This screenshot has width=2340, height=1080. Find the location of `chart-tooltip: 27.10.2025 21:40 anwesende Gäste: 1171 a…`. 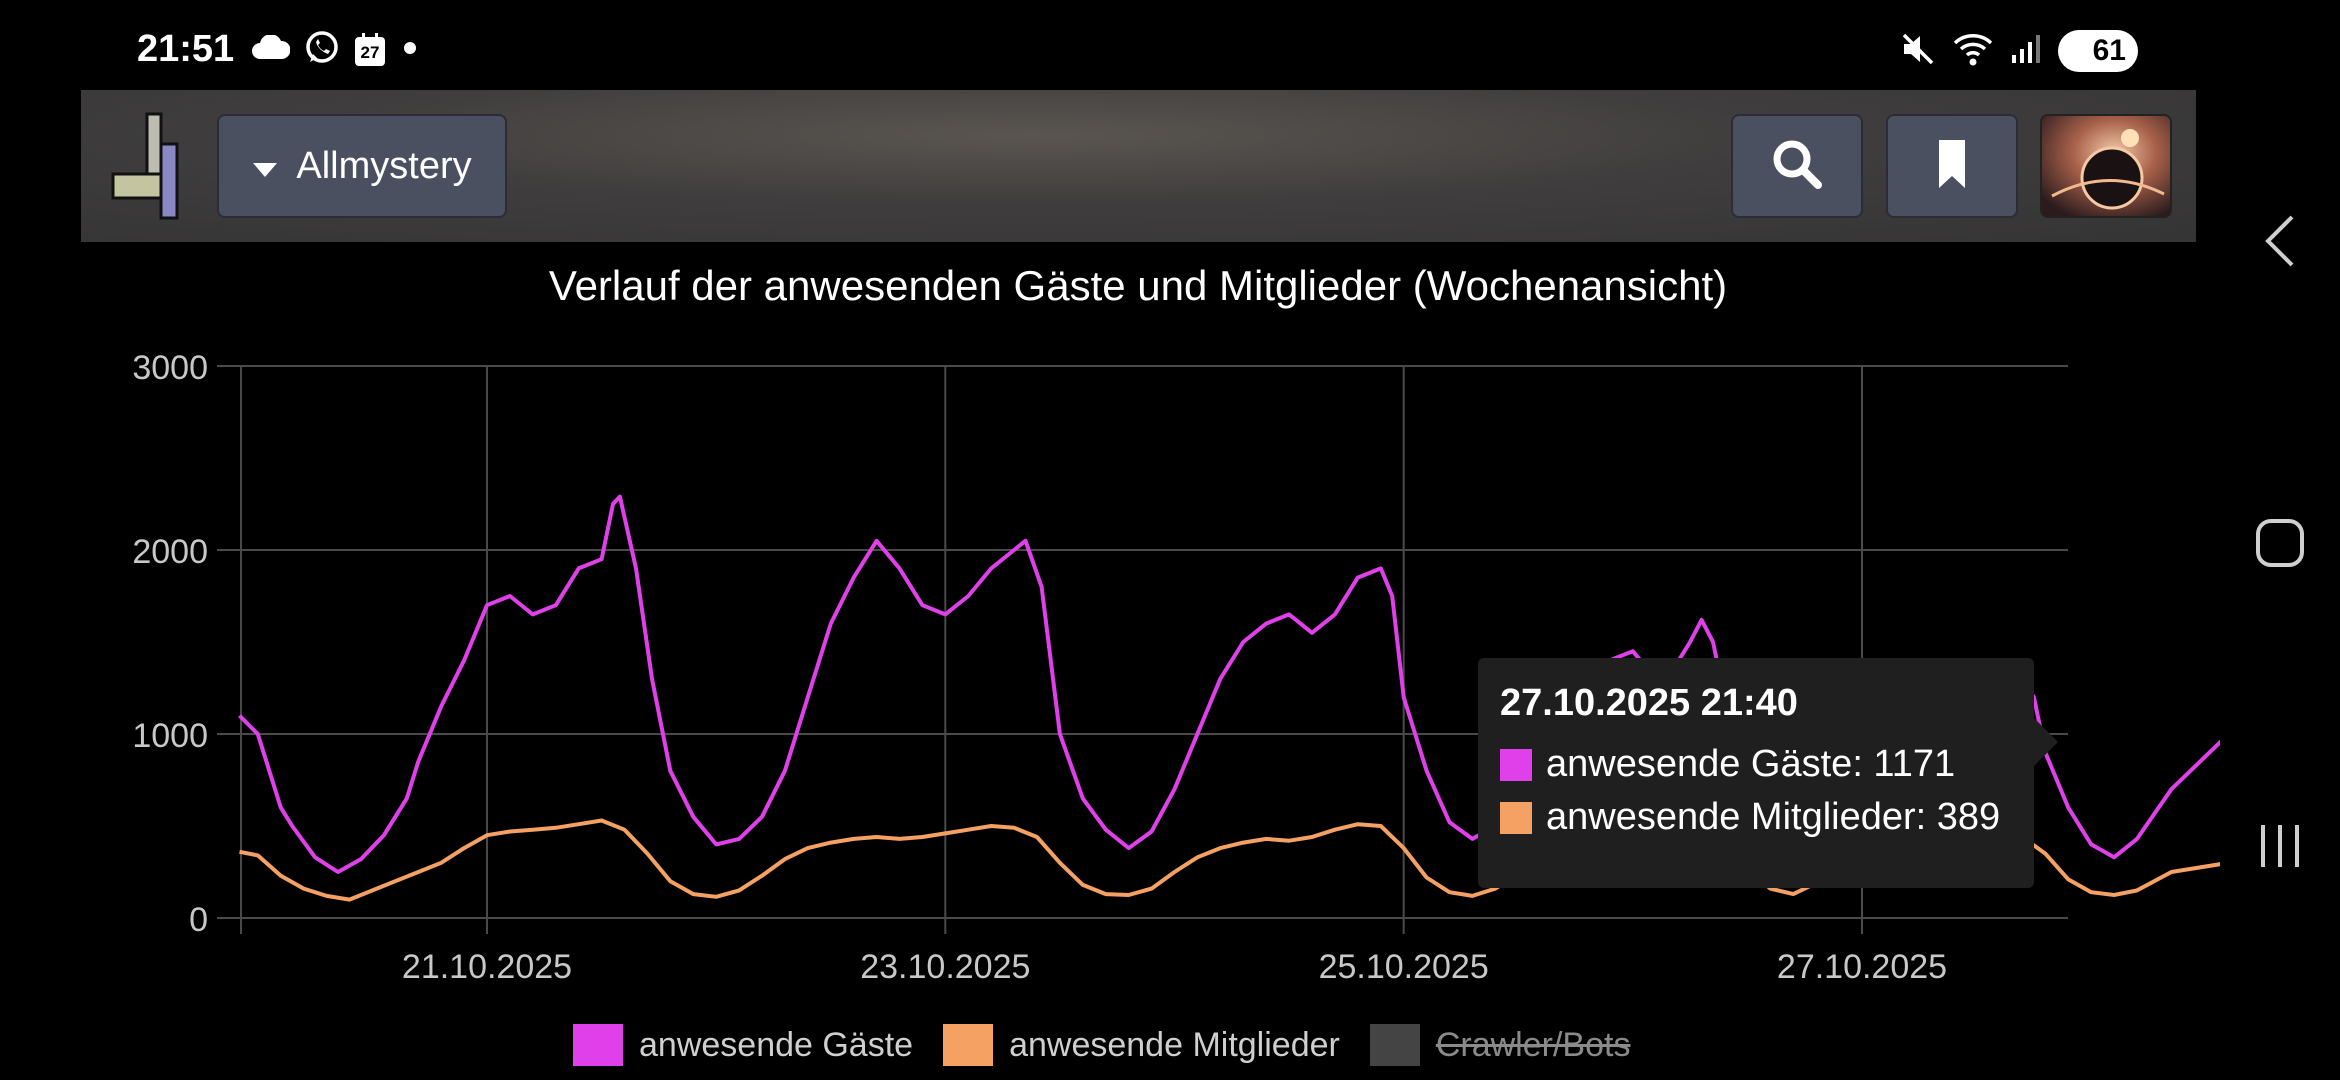

chart-tooltip: 27.10.2025 21:40 anwesende Gäste: 1171 a… is located at coordinates (1768, 773).